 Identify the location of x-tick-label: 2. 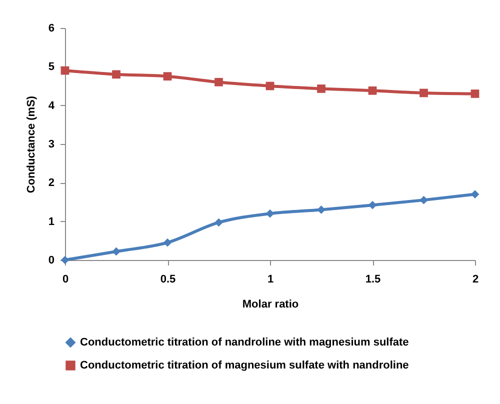
(475, 280).